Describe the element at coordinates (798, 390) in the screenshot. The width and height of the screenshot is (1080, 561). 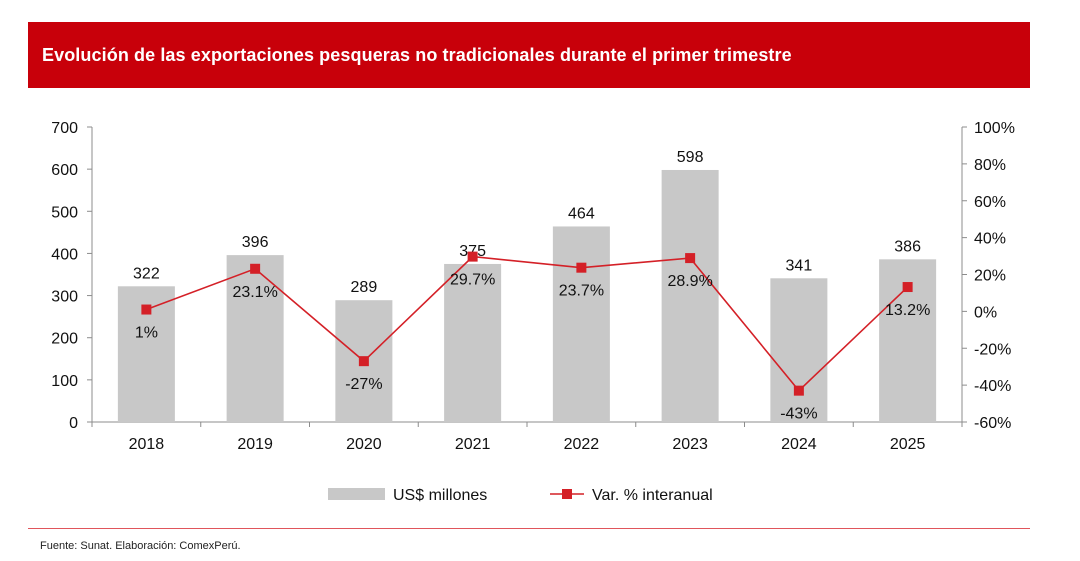
I see `variation-marker-2024` at that location.